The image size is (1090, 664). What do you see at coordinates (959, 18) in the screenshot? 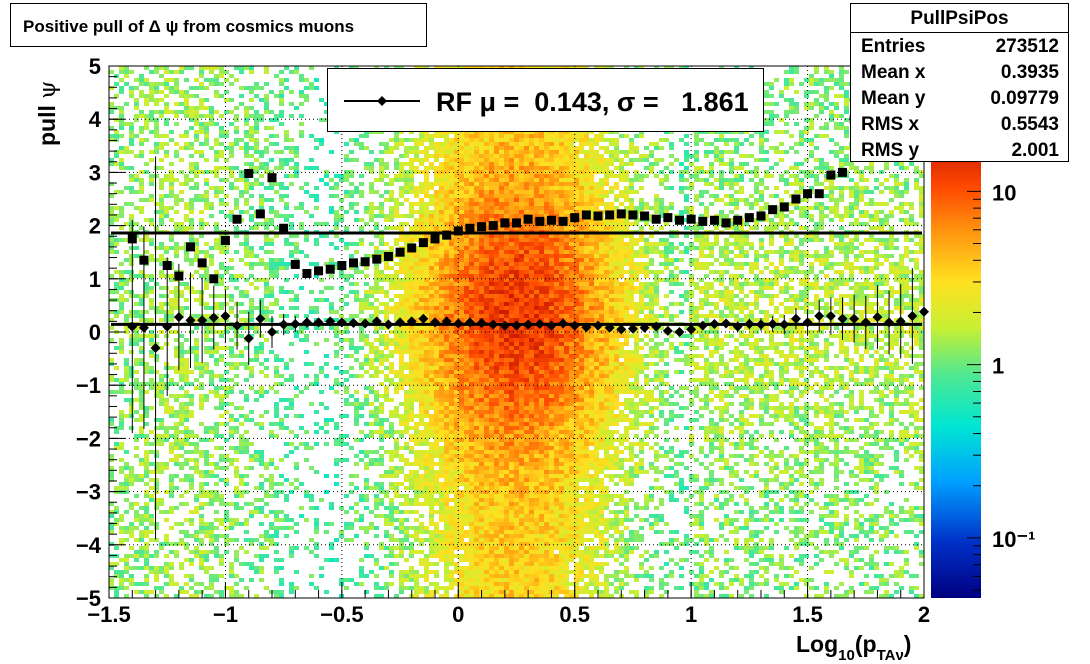
I see `stats-title: PullPsiPos` at bounding box center [959, 18].